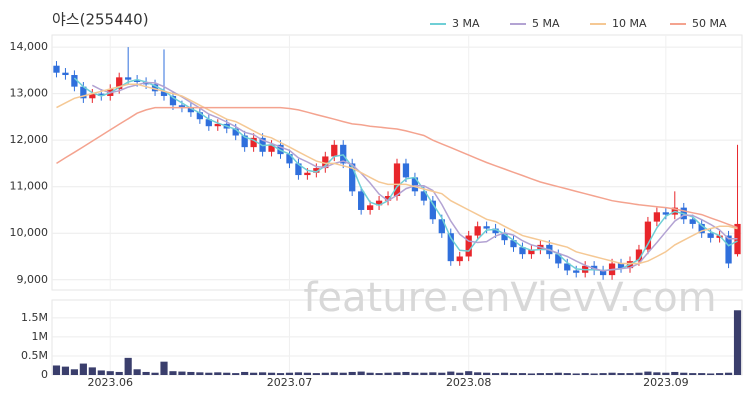 This screenshot has height=404, width=750. I want to click on x-tick-label: 2023.06, so click(110, 382).